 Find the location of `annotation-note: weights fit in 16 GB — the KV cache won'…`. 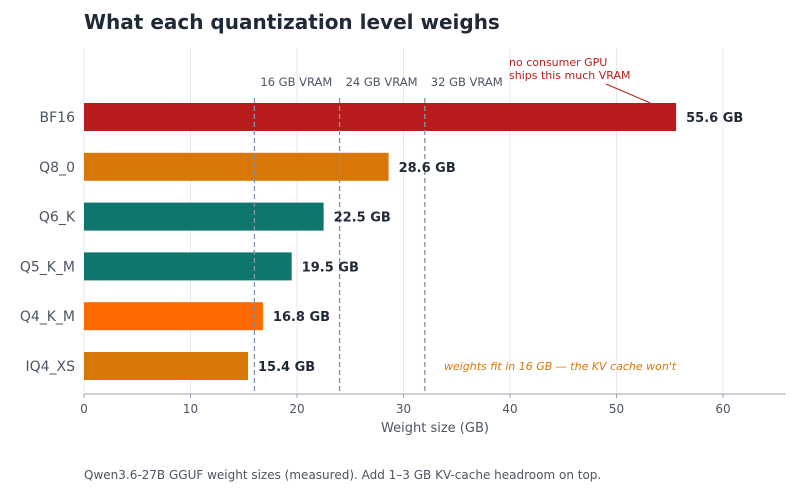

annotation-note: weights fit in 16 GB — the KV cache won'… is located at coordinates (560, 366).